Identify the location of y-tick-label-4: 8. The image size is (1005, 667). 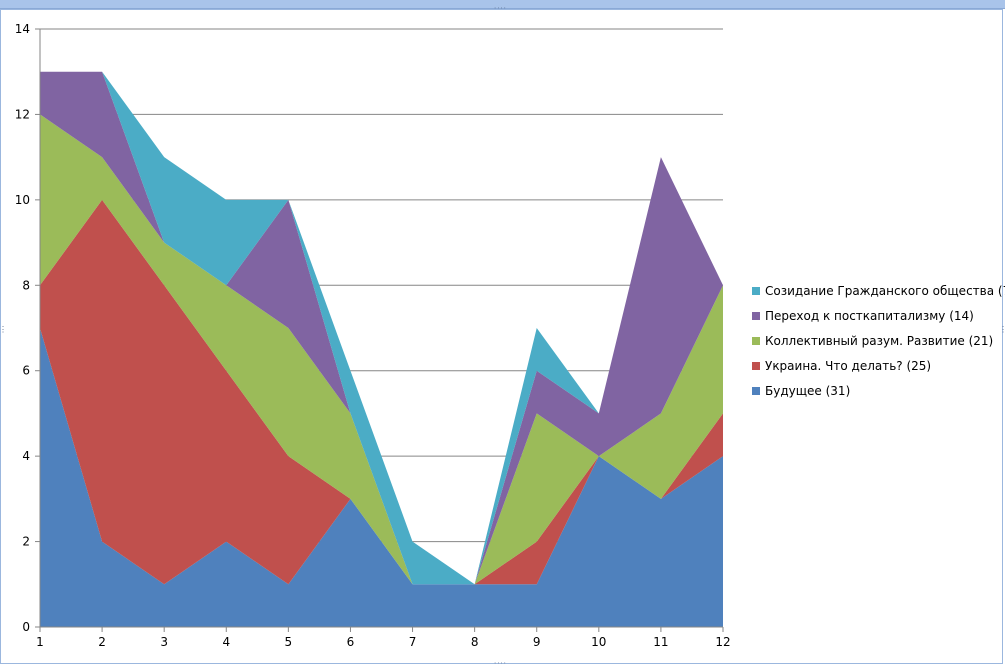
(26, 285).